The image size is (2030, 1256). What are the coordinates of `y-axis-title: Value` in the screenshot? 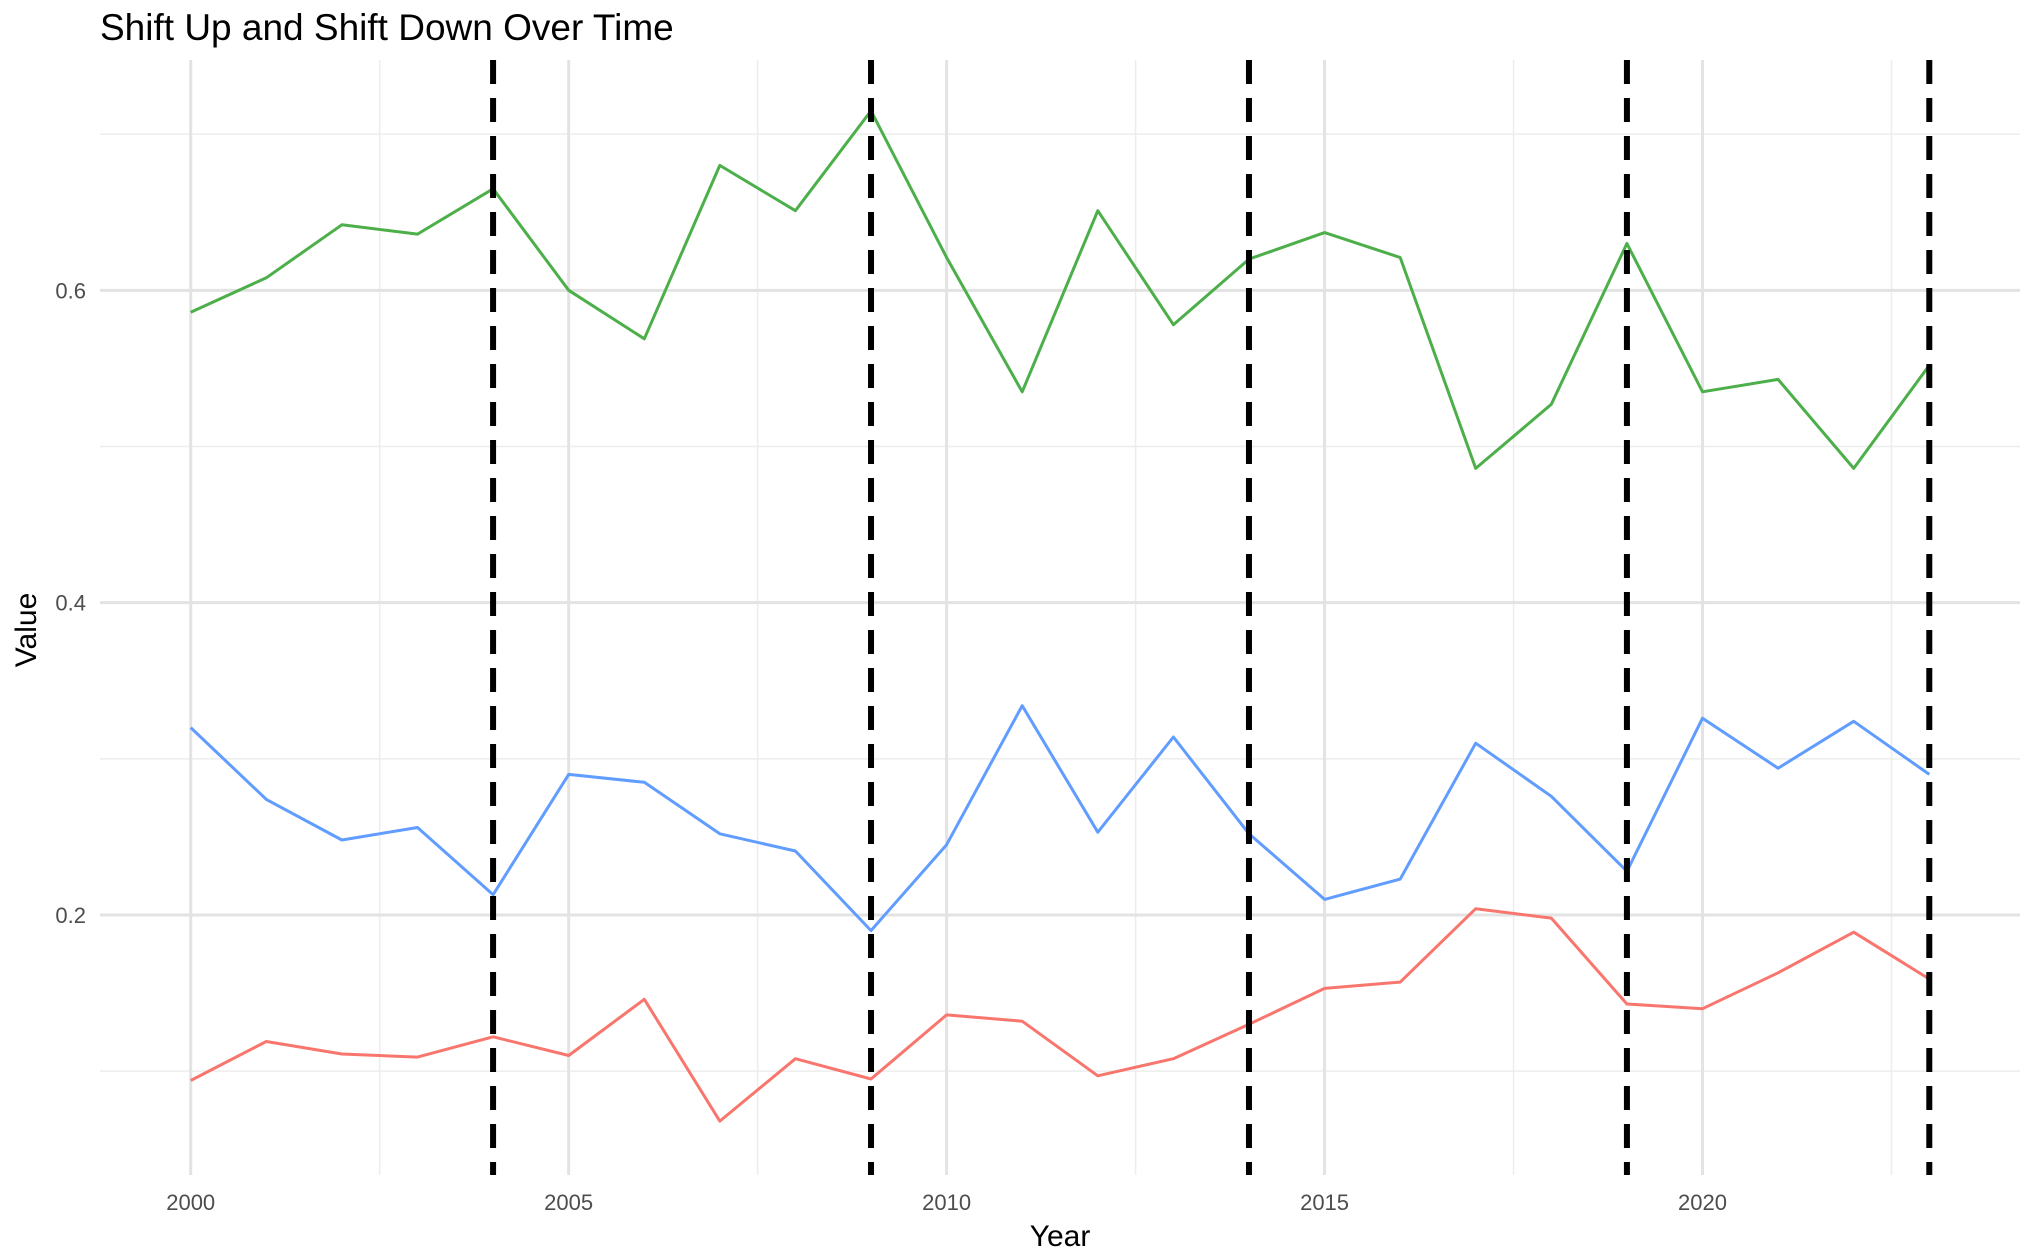 It's located at (26, 630).